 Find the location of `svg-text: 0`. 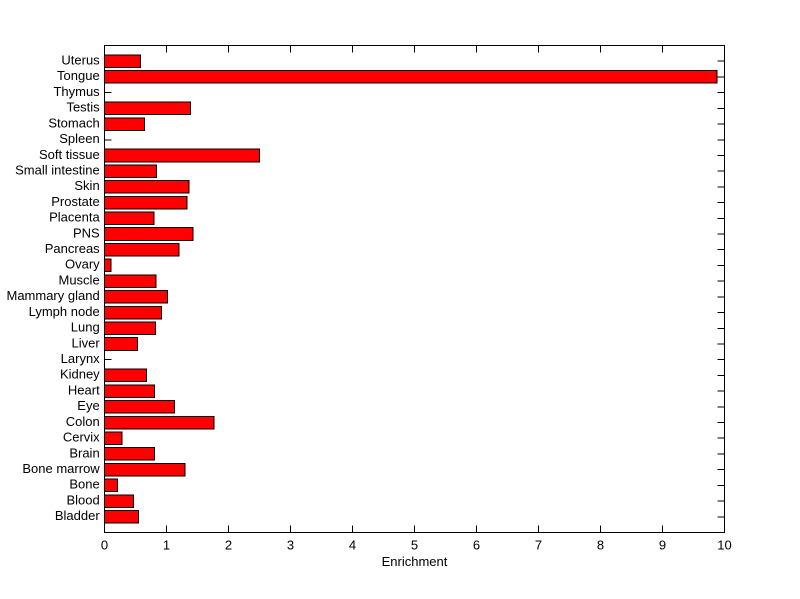

svg-text: 0 is located at coordinates (104, 544).